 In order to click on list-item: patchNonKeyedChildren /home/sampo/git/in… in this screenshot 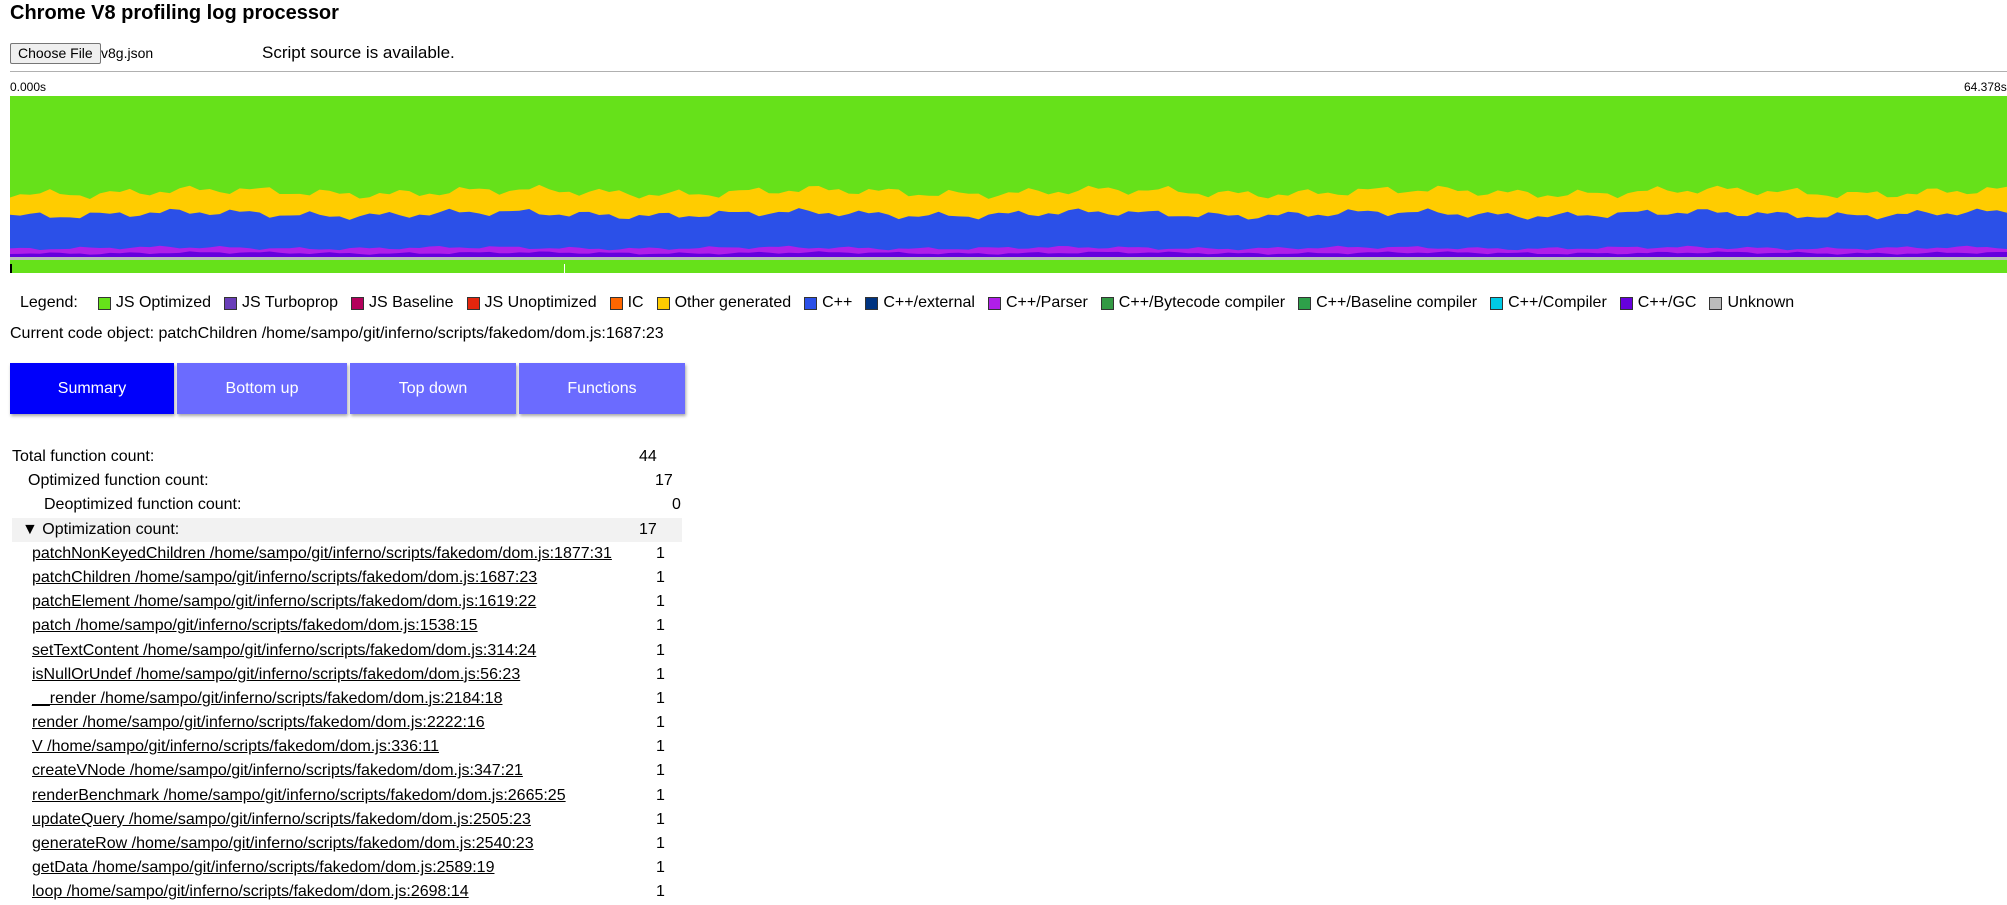, I will do `click(347, 554)`.